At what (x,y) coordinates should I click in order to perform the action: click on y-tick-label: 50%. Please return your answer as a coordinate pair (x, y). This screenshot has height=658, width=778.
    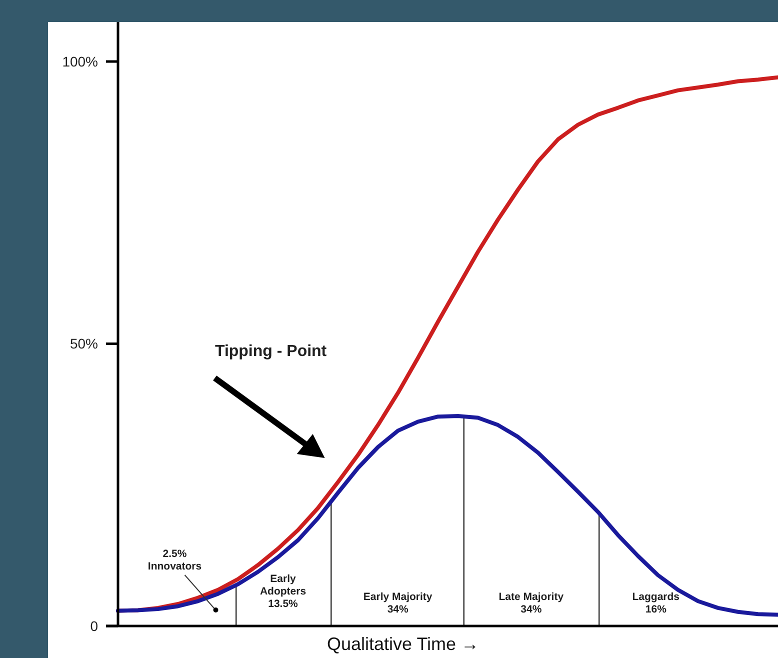
    Looking at the image, I should click on (84, 344).